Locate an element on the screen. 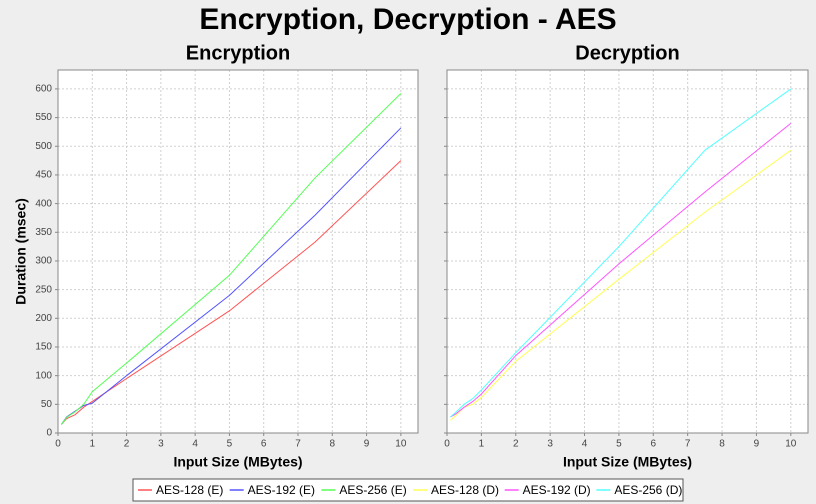 Image resolution: width=816 pixels, height=504 pixels. legend-label: AES-256 (E) is located at coordinates (372, 490).